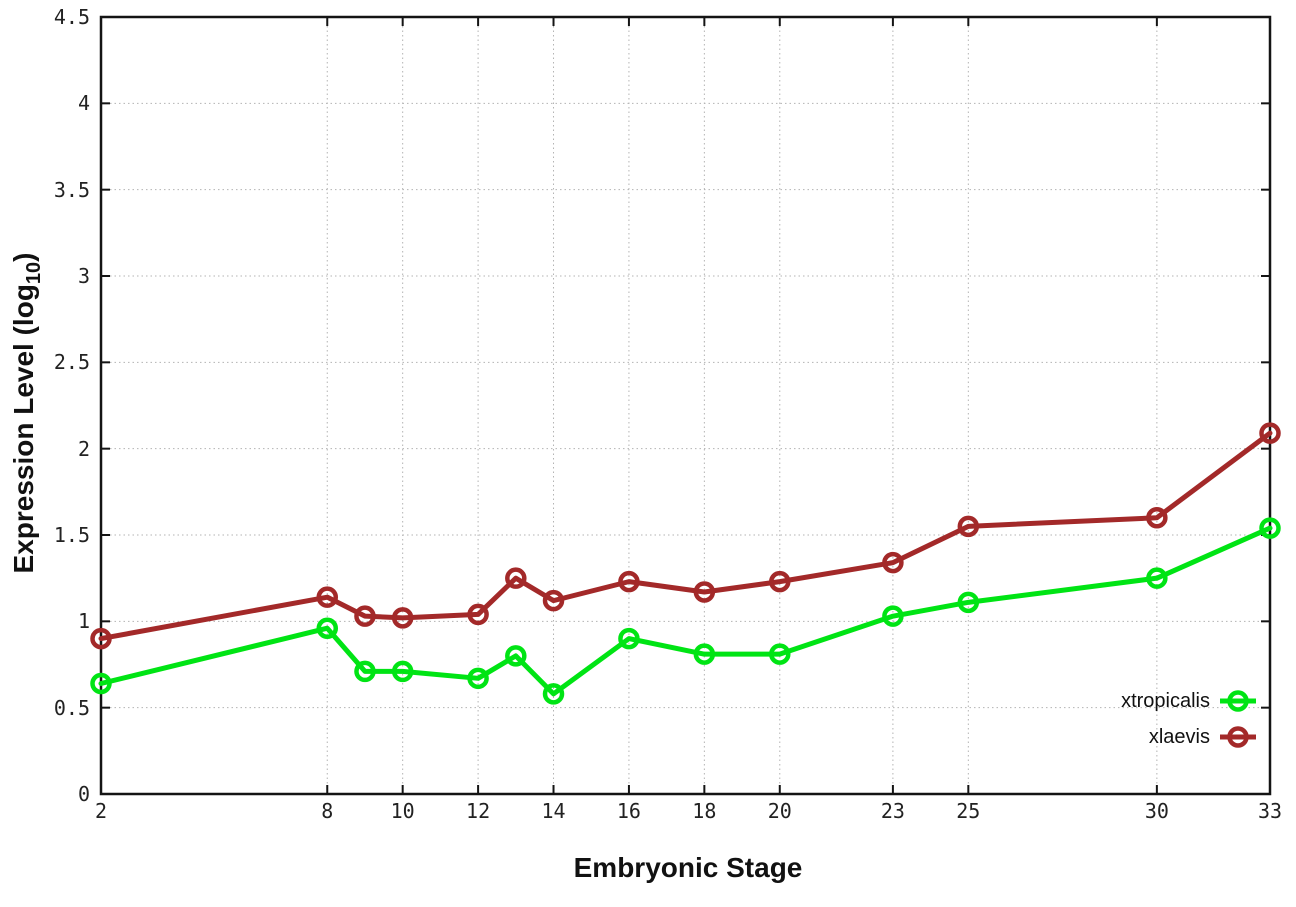  Describe the element at coordinates (553, 811) in the screenshot. I see `x-tick-label: 14` at that location.